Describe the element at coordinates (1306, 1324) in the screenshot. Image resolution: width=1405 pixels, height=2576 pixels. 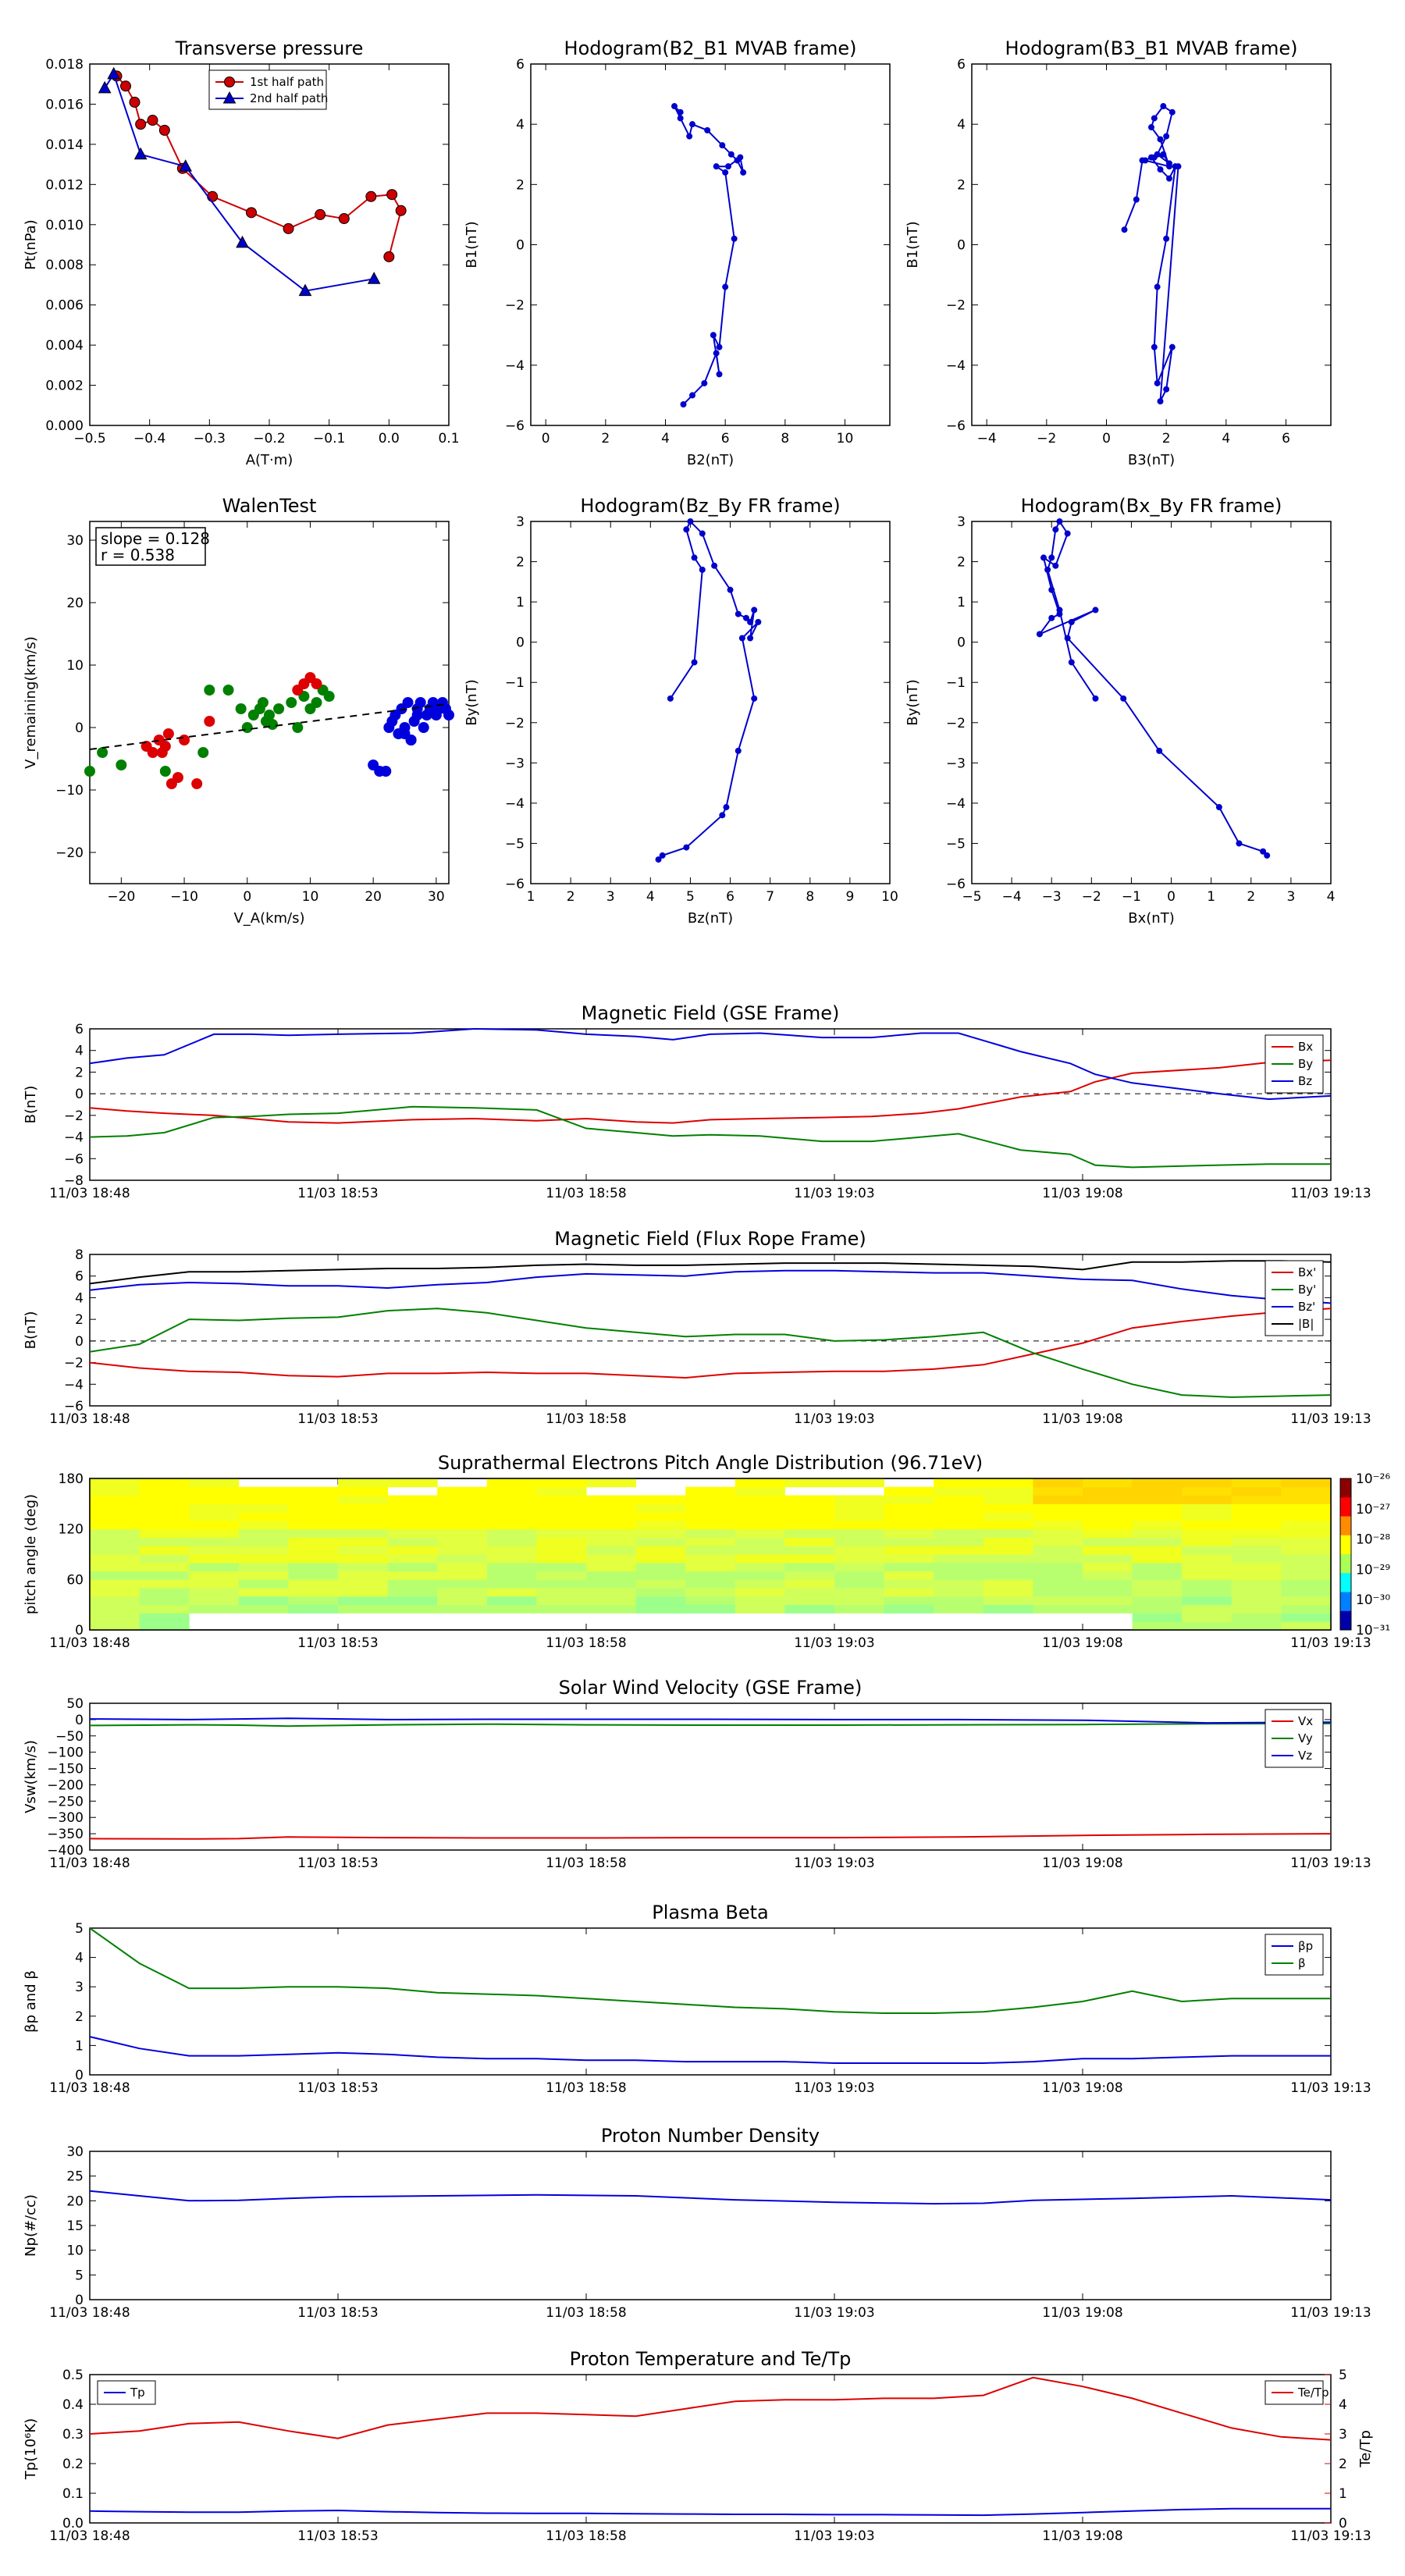
I see `bfr-legend-label: |B|` at that location.